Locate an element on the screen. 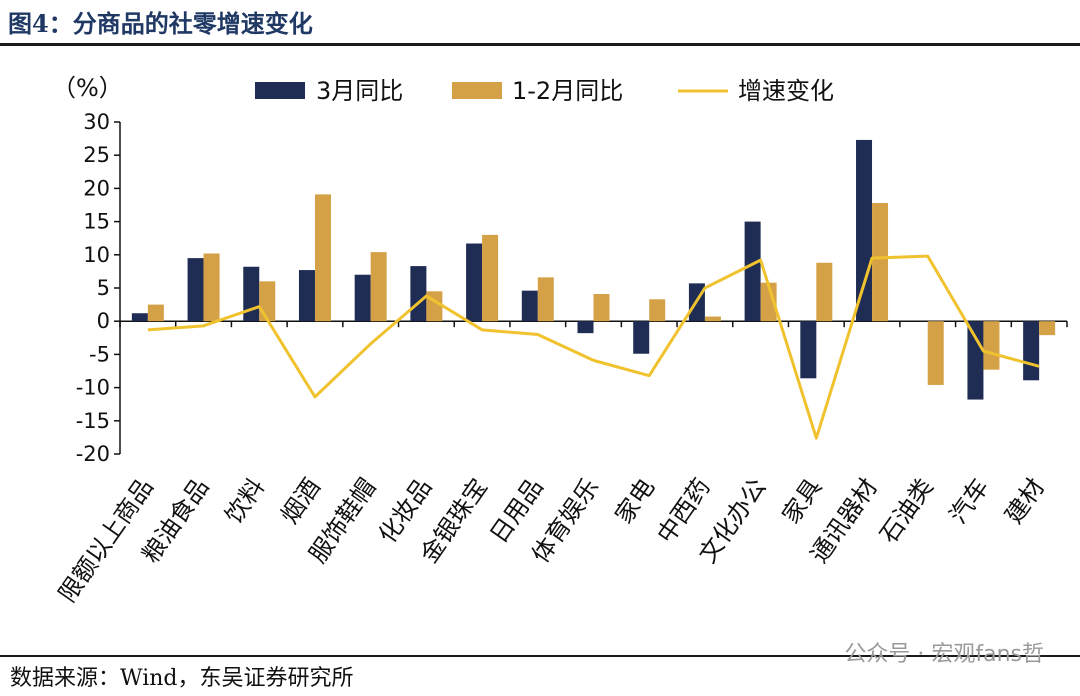 This screenshot has height=696, width=1080. legend-label-change: 增速变化 is located at coordinates (786, 91).